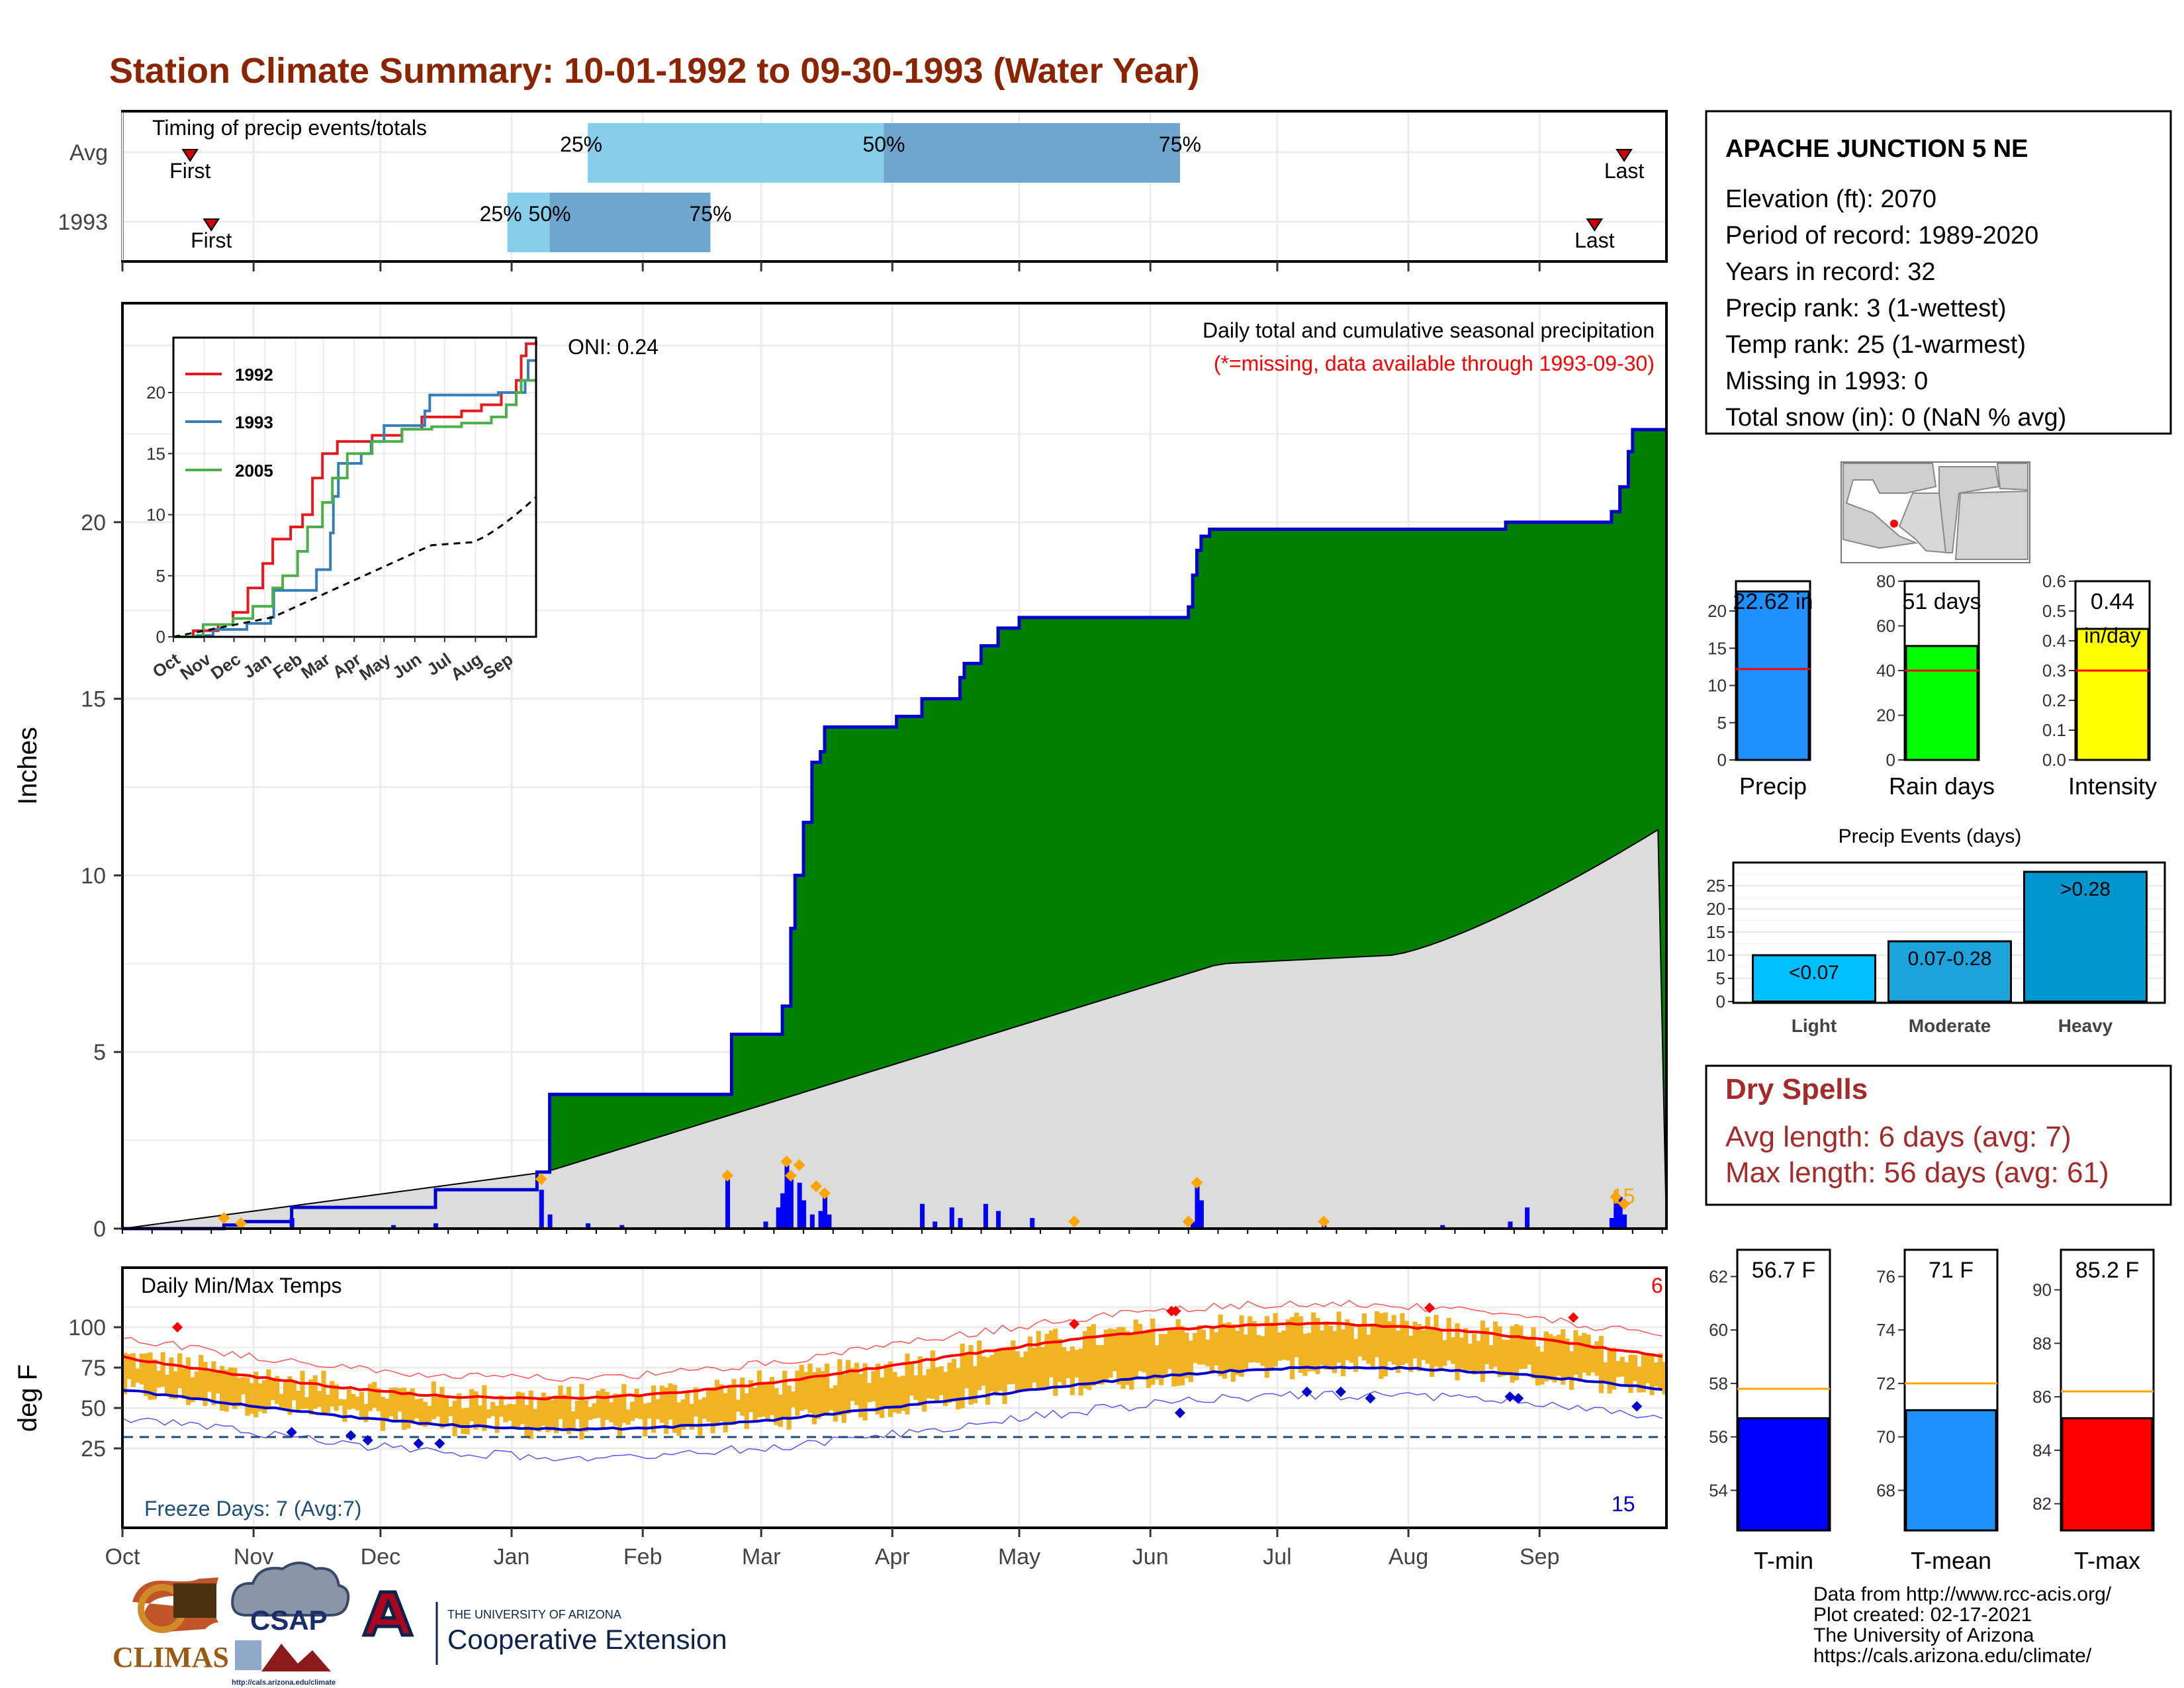 Image resolution: width=2184 pixels, height=1688 pixels. I want to click on mini-bar-tick-label: 0.4, so click(2054, 641).